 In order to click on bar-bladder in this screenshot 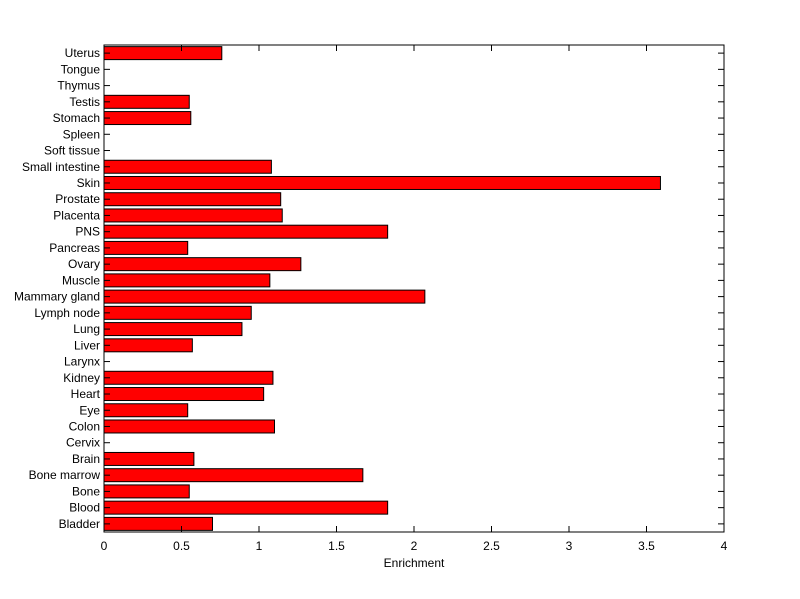, I will do `click(158, 523)`.